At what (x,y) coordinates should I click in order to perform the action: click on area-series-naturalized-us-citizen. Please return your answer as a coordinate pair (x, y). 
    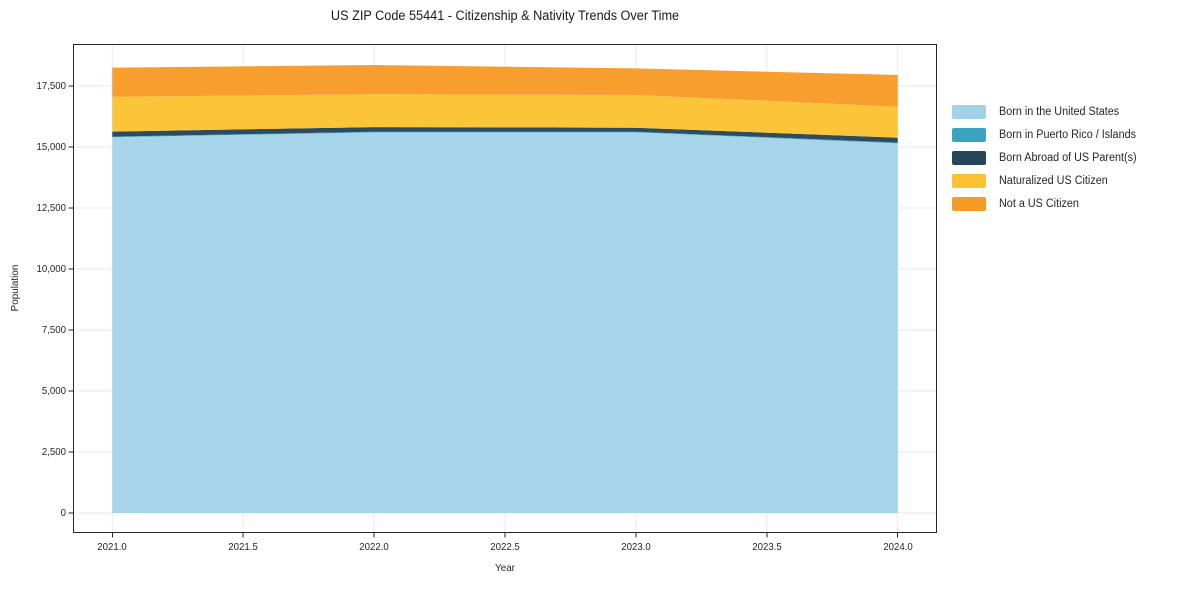
    Looking at the image, I should click on (505, 116).